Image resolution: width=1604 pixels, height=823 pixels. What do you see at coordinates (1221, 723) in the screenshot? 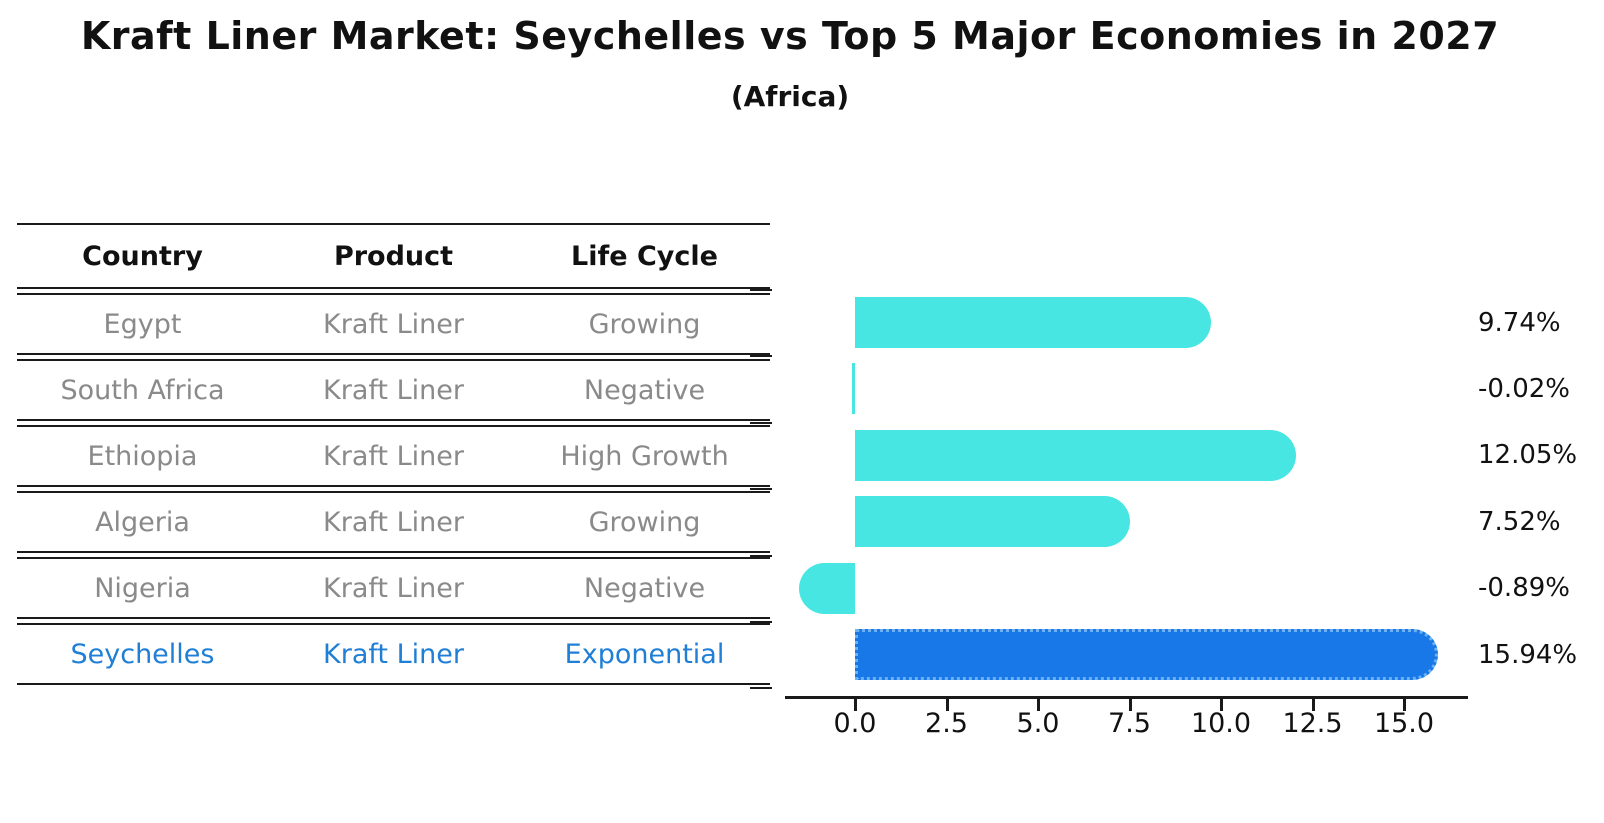
I see `x-axis-tick-label: 10.0` at bounding box center [1221, 723].